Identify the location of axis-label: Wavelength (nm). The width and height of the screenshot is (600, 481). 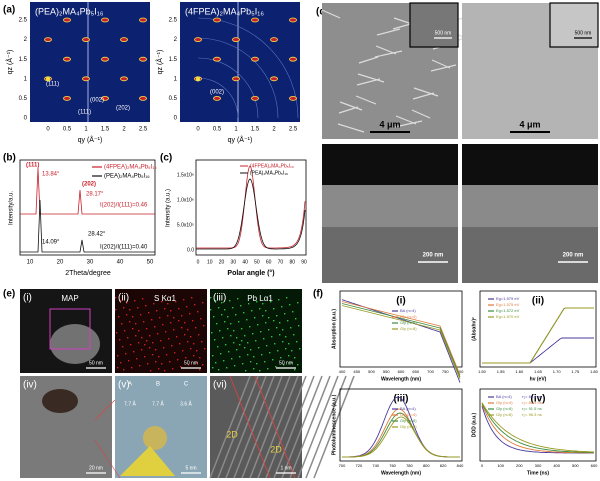
(401, 473).